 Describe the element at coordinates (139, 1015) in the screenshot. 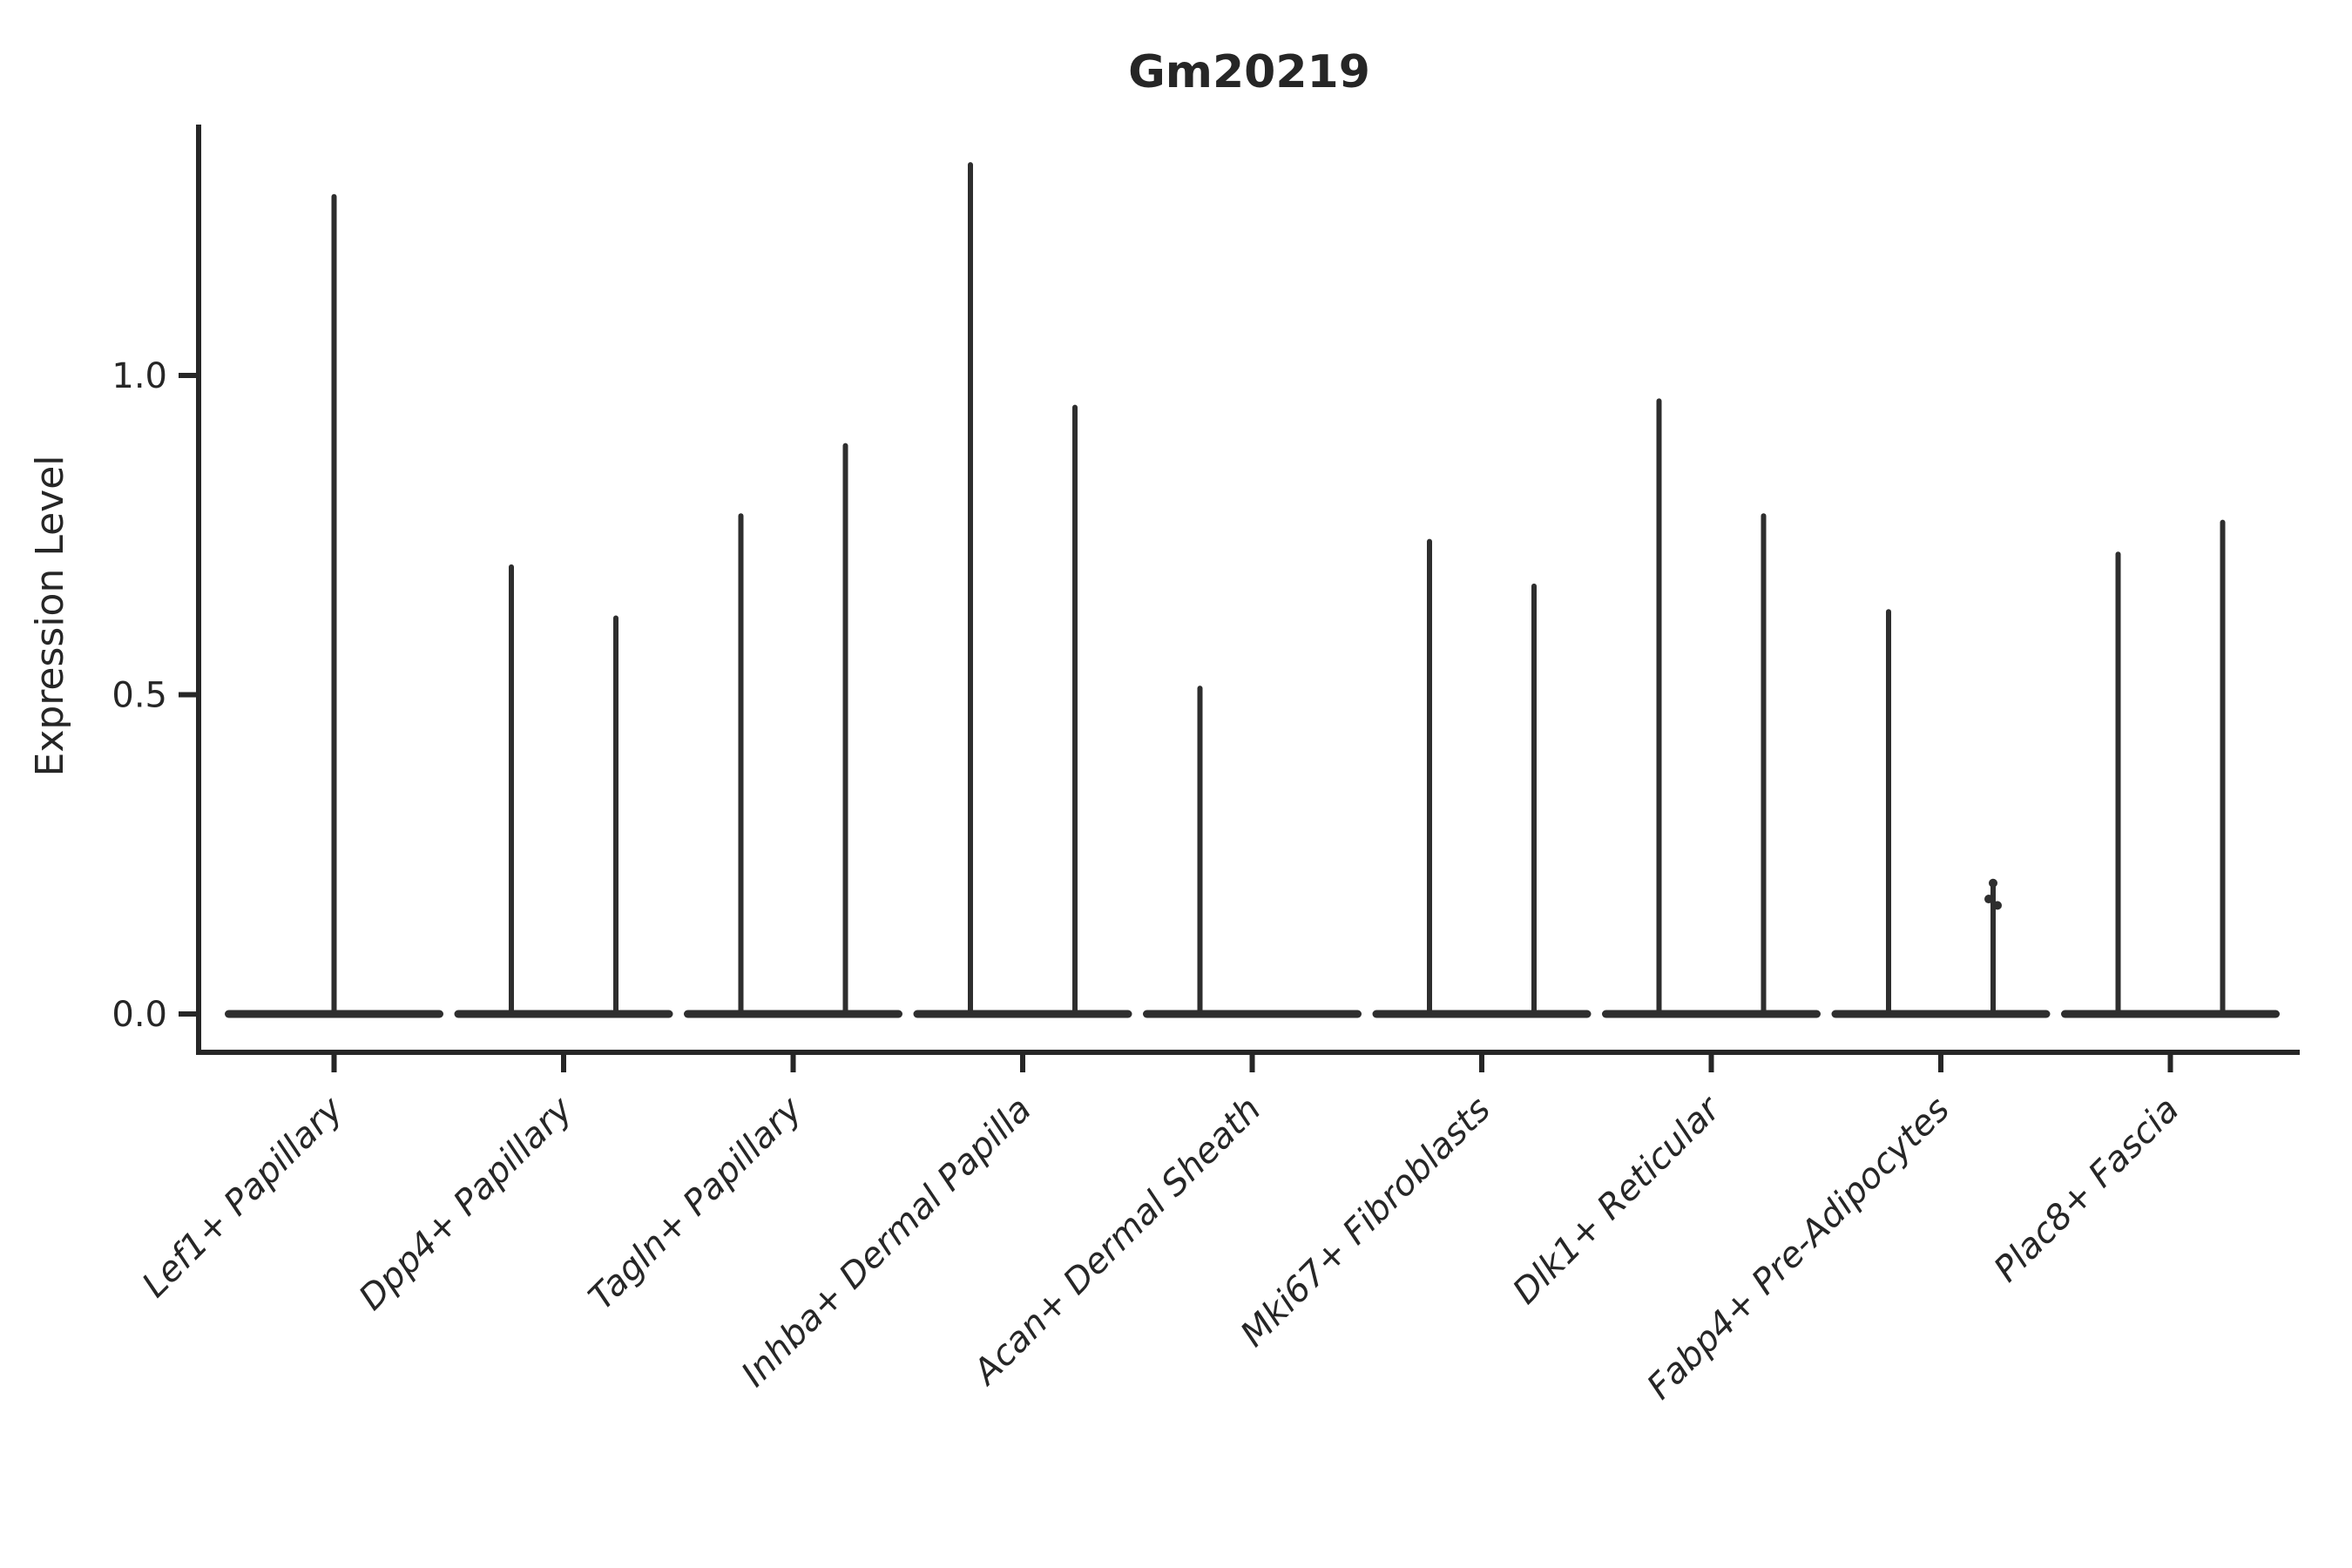

I see `y-tick-label: 0.0` at that location.